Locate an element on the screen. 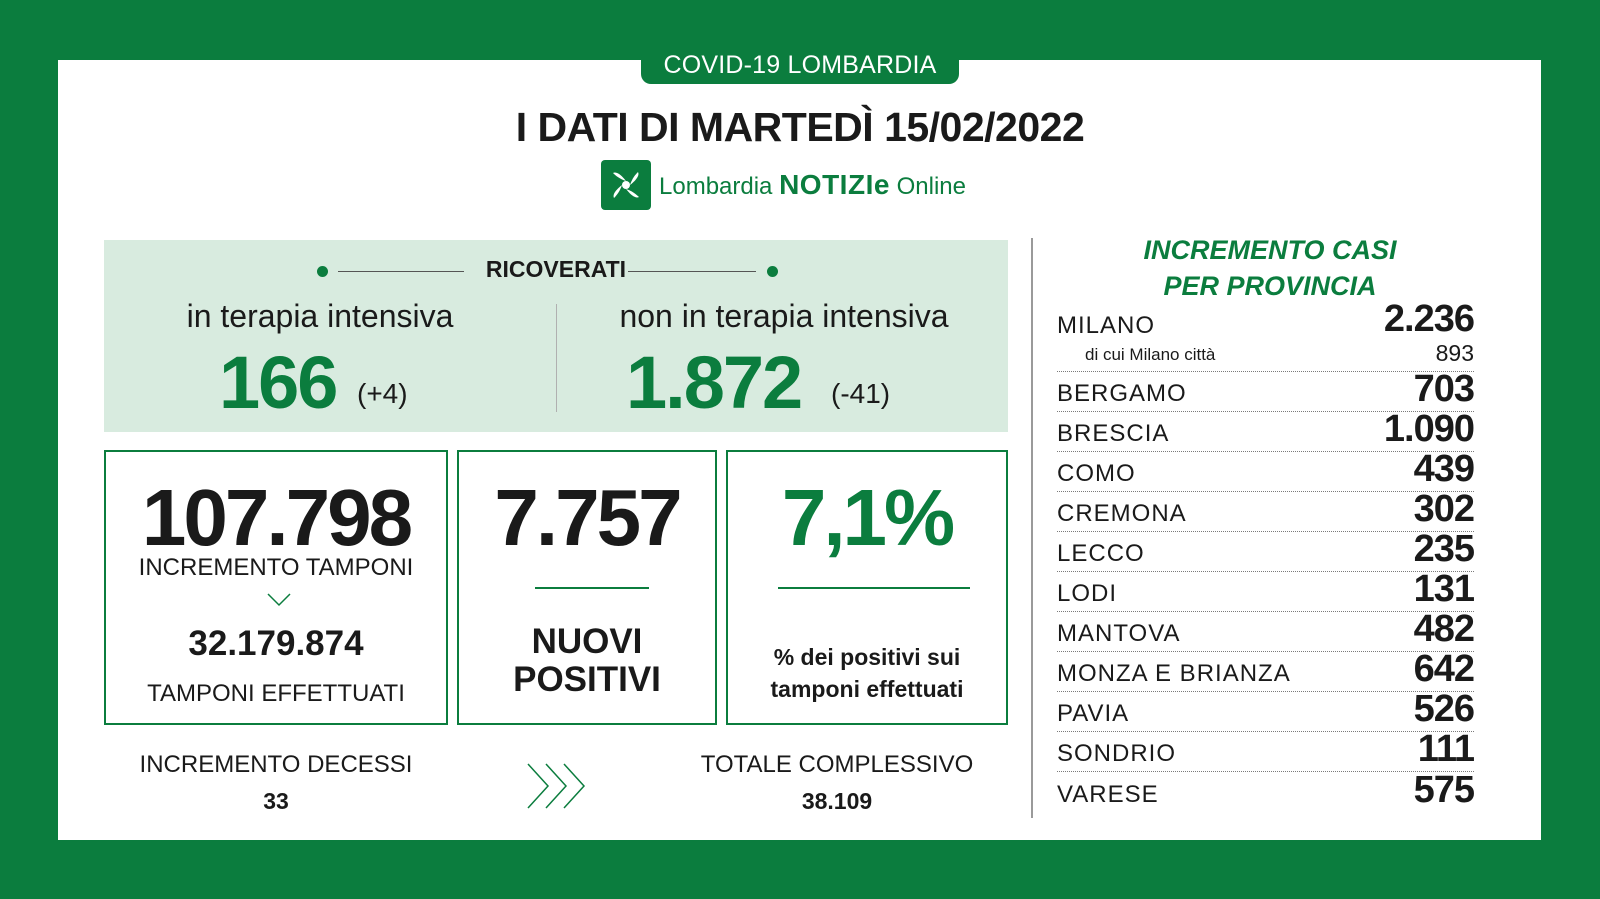 The height and width of the screenshot is (899, 1600). province-name: BERGAMO is located at coordinates (1122, 393).